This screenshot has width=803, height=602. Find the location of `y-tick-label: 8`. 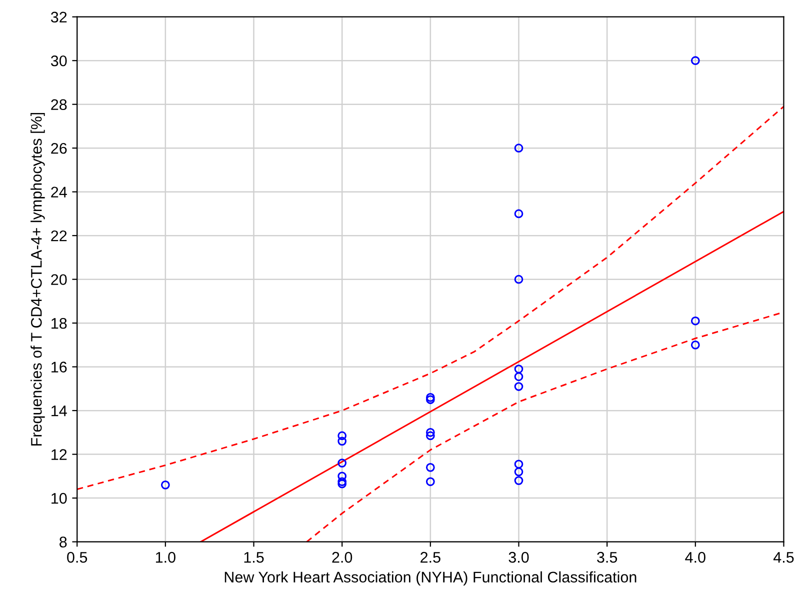

y-tick-label: 8 is located at coordinates (63, 542).